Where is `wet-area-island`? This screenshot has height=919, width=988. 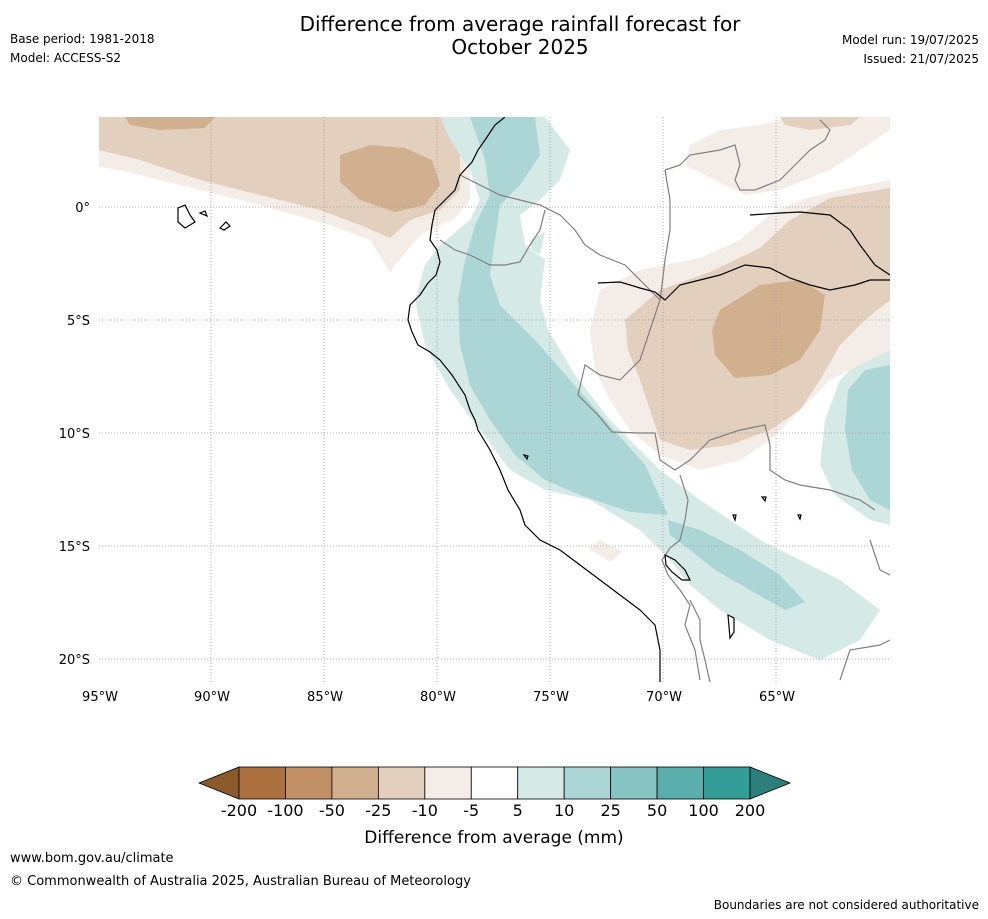 wet-area-island is located at coordinates (537, 243).